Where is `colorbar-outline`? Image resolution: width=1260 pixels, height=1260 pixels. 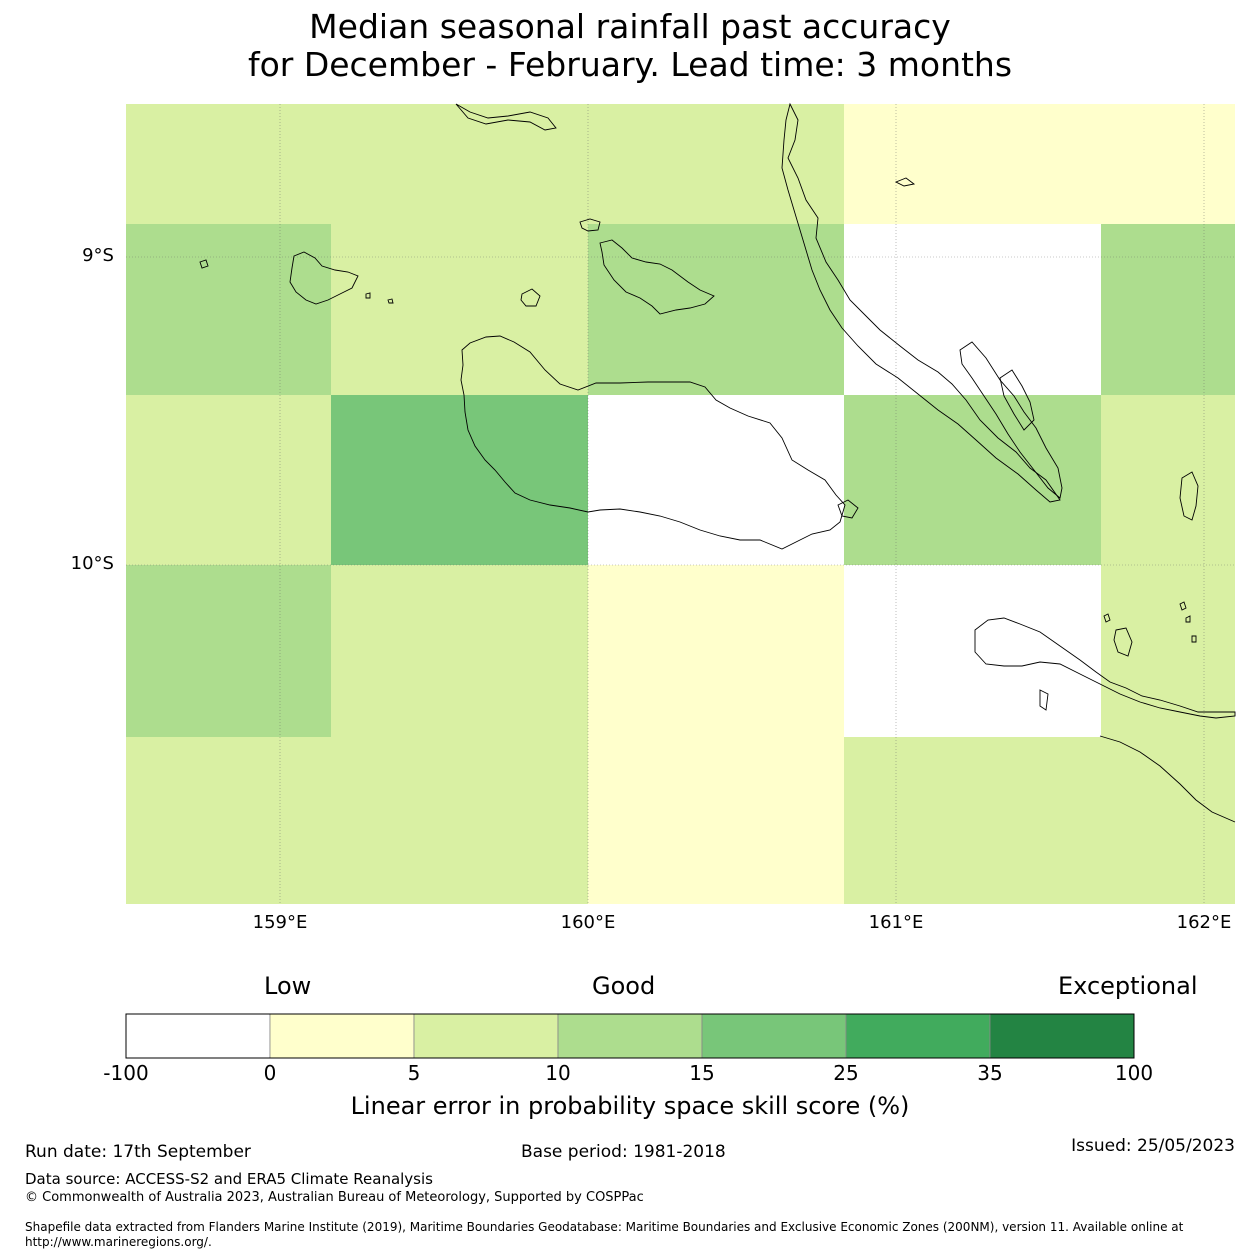 colorbar-outline is located at coordinates (630, 1036).